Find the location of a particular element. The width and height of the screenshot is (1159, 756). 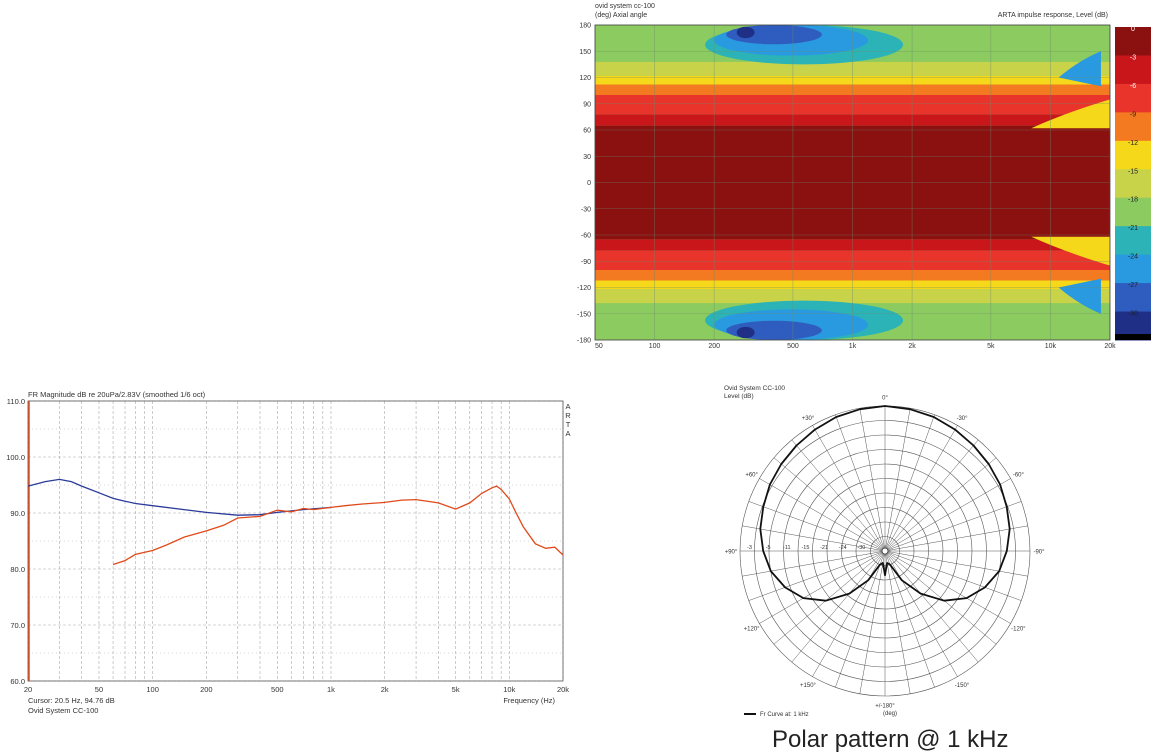

polar-angle-label: +120° is located at coordinates (752, 630).